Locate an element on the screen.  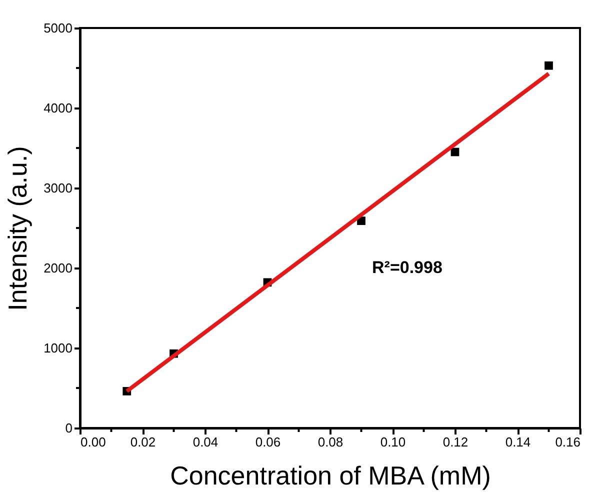
x-tick-label: 0.16 is located at coordinates (567, 442).